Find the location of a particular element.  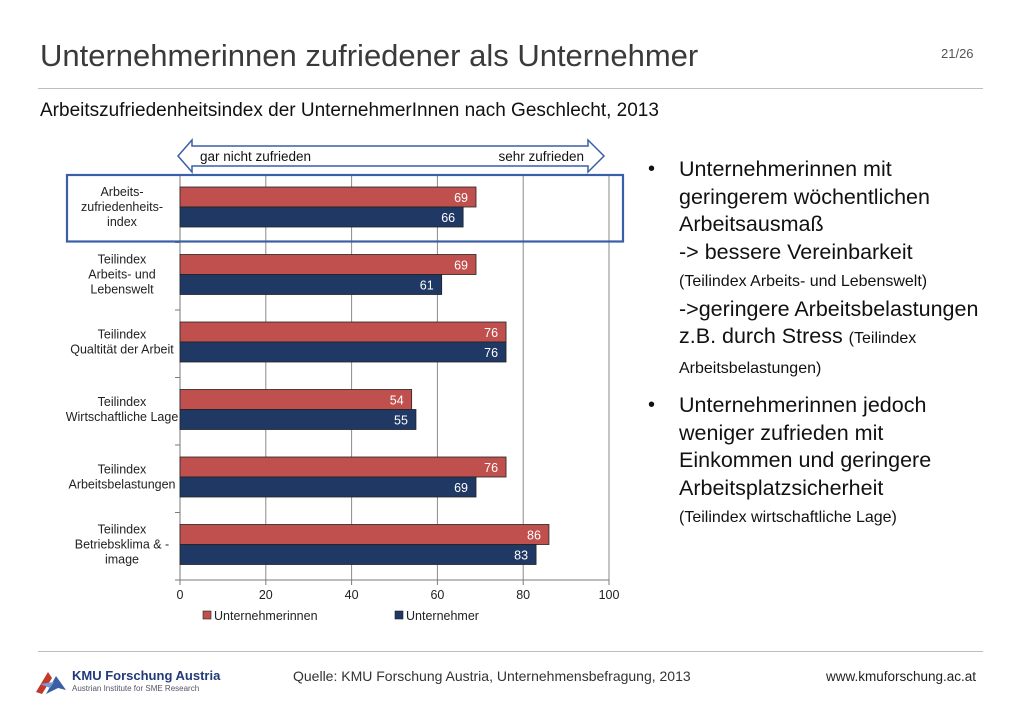

category-label: Lebenswelt is located at coordinates (122, 290).